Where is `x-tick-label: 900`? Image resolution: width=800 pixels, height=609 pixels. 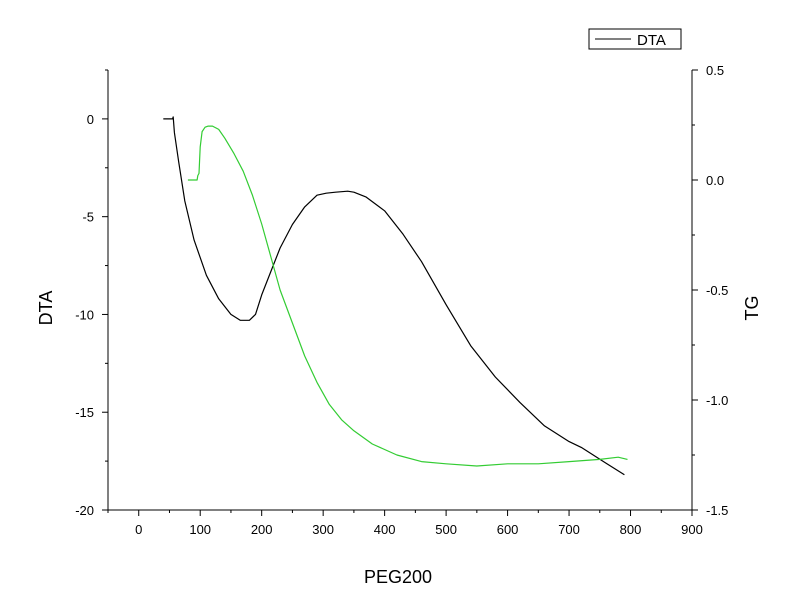
x-tick-label: 900 is located at coordinates (692, 529).